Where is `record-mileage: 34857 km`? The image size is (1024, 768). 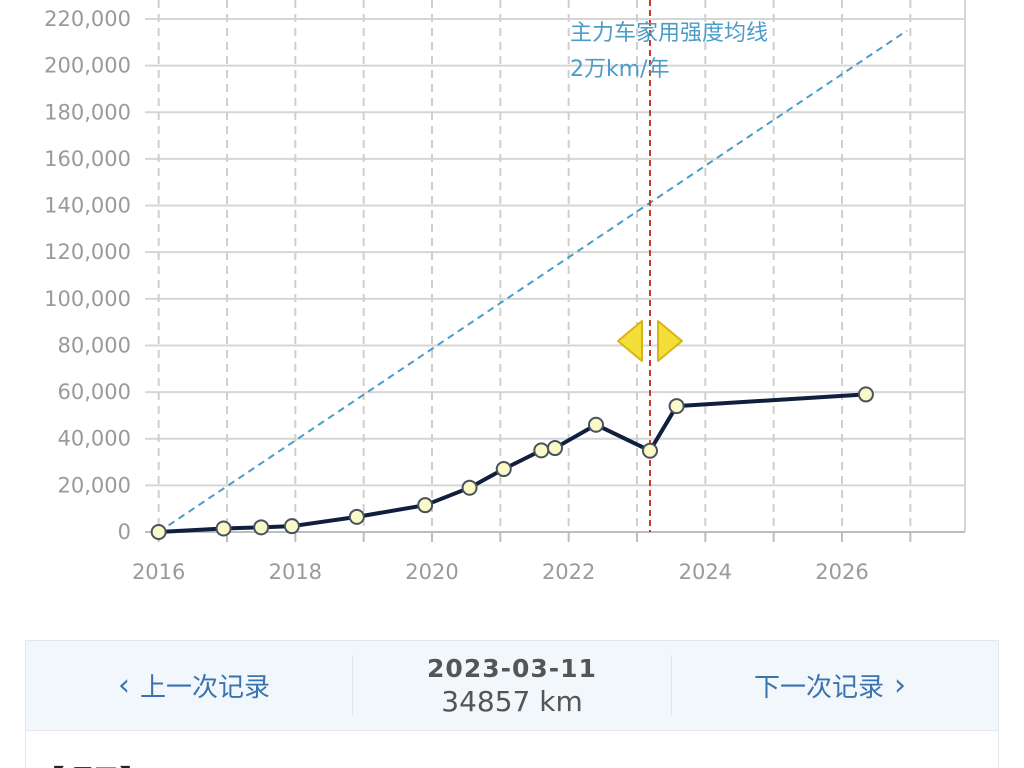
record-mileage: 34857 km is located at coordinates (512, 701).